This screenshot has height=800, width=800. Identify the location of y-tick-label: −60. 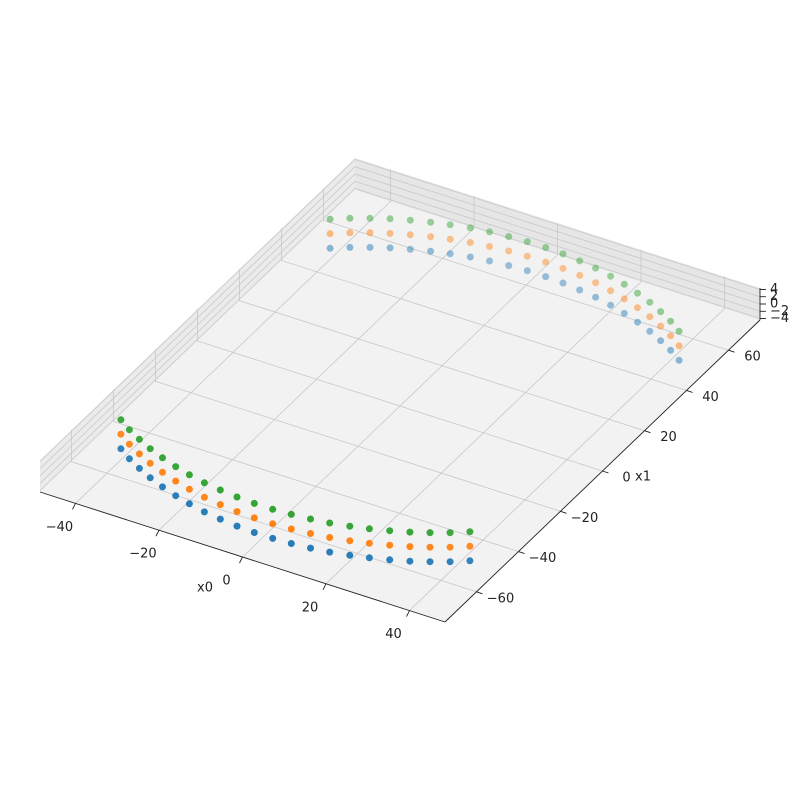
(500, 598).